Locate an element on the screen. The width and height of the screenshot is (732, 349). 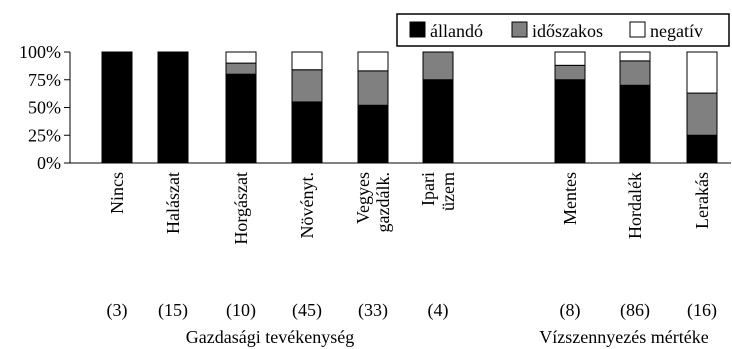
category-label-text: gazdálk. is located at coordinates (383, 202).